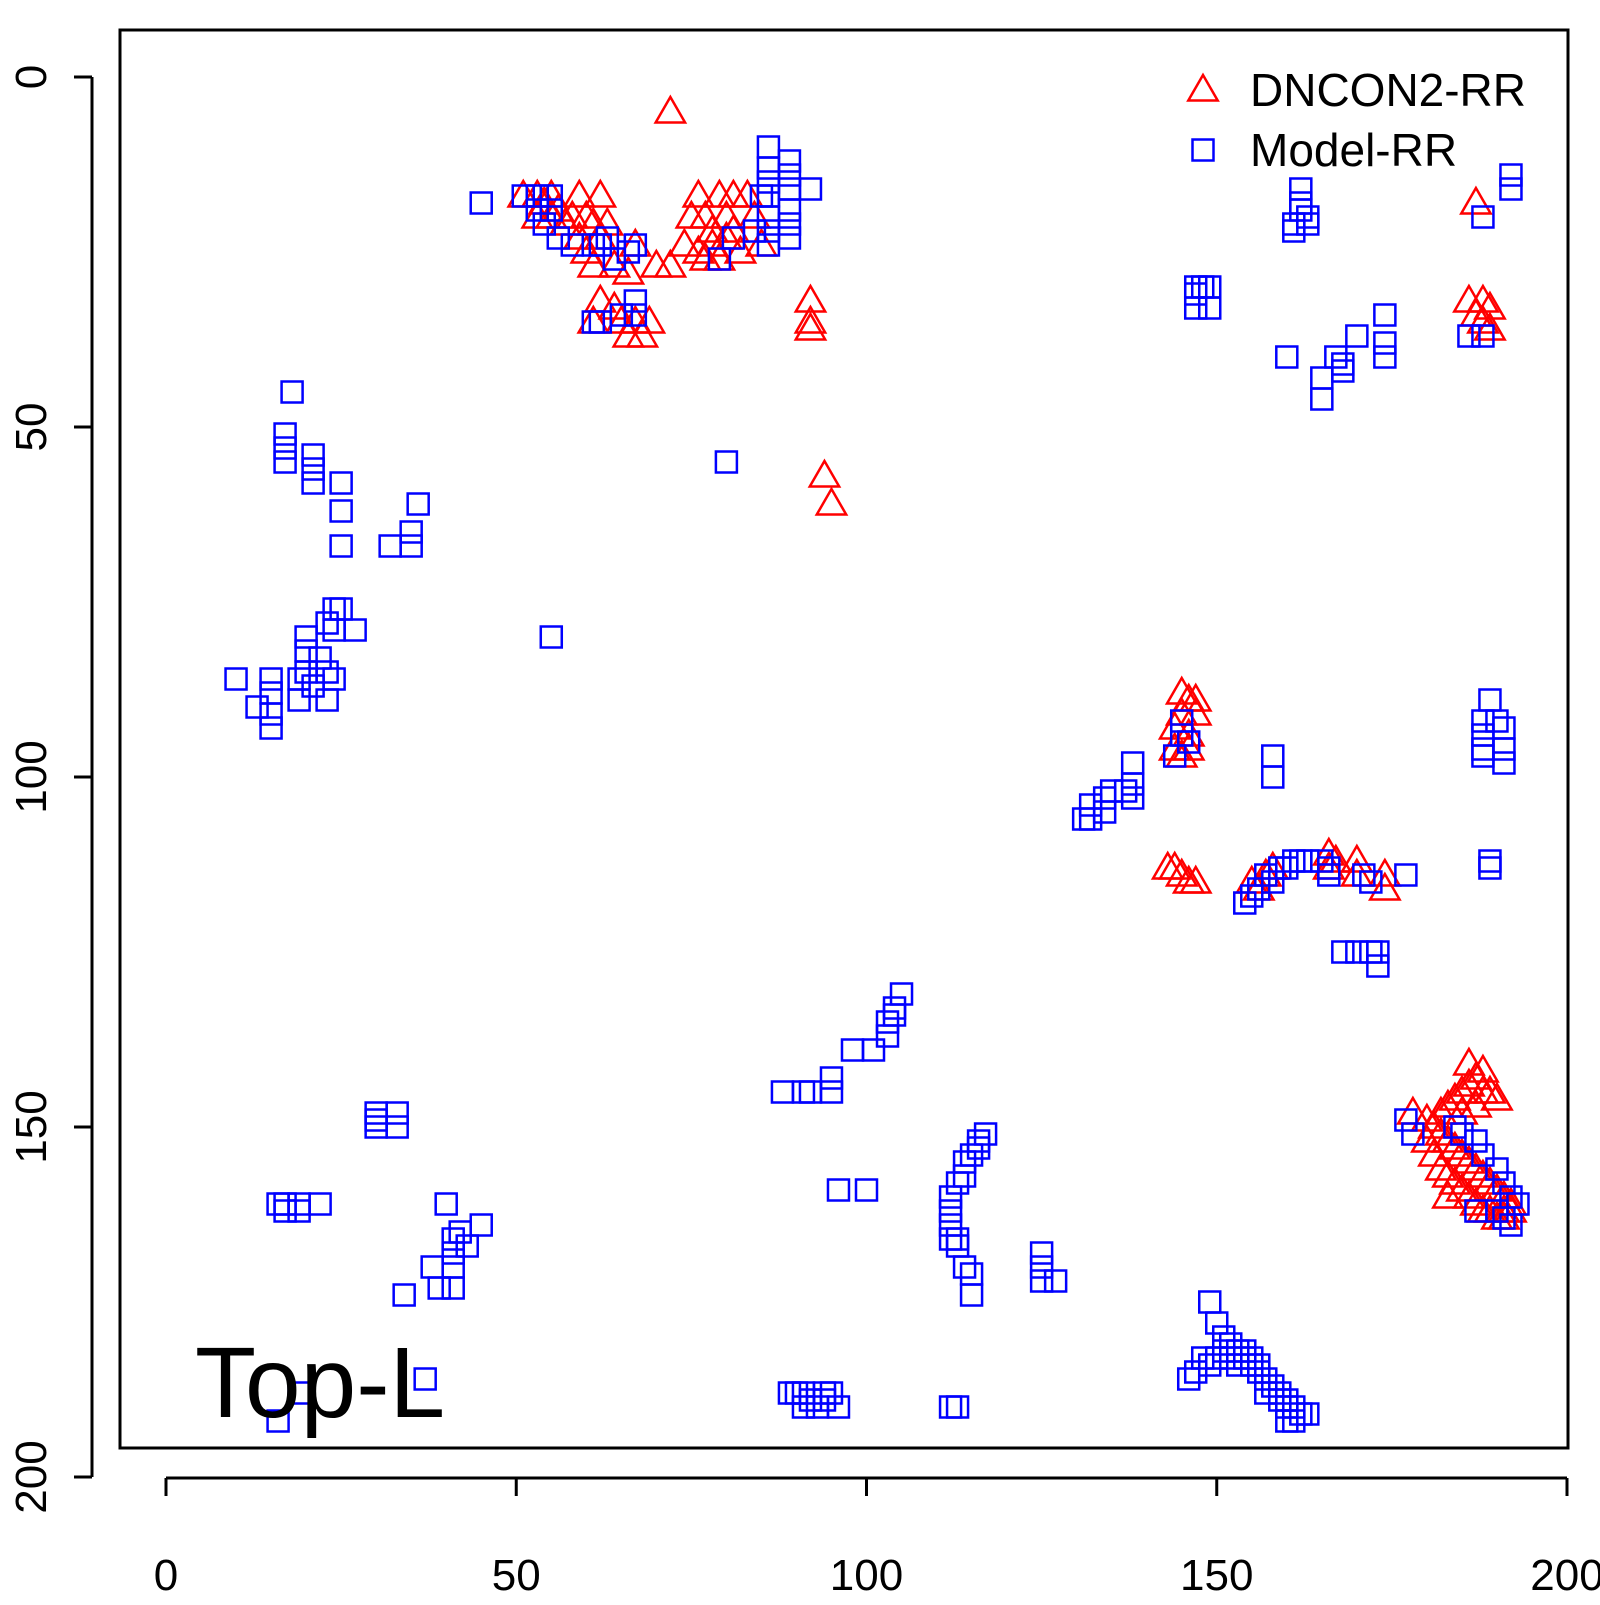  I want to click on y-tick-label: 200, so click(31, 1476).